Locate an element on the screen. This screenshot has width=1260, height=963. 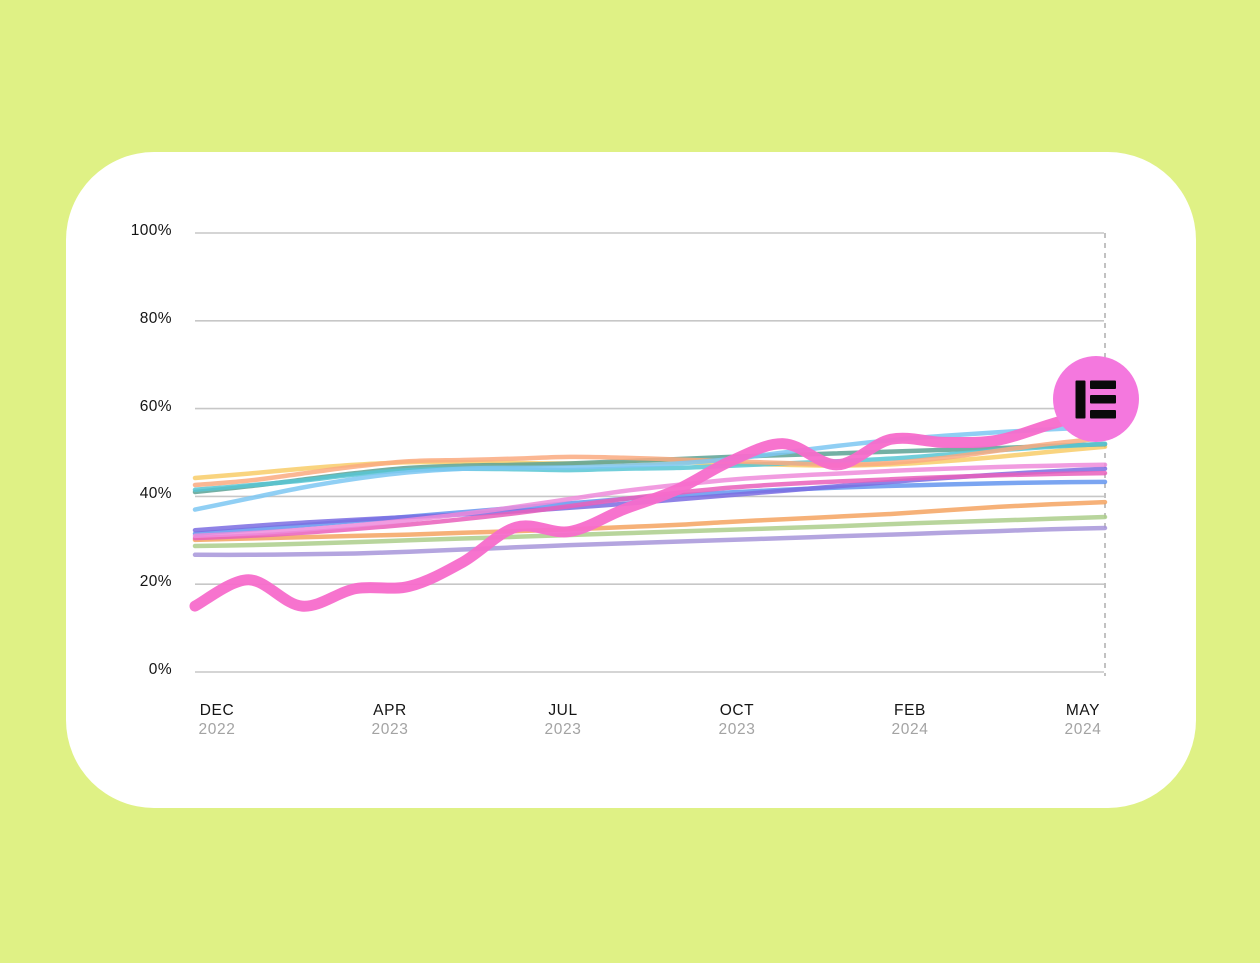
series-line-orchid is located at coordinates (650, 500).